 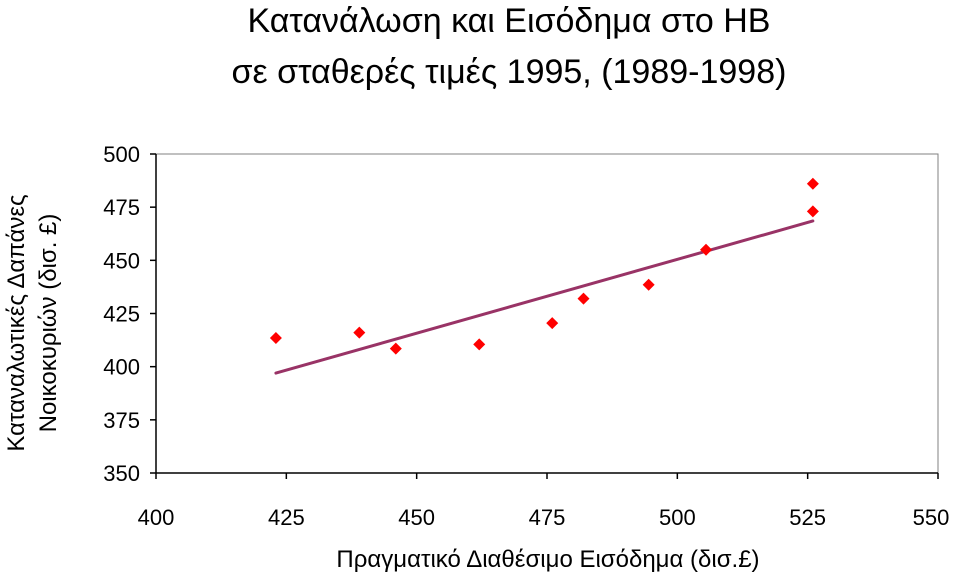 What do you see at coordinates (547, 559) in the screenshot?
I see `x-axis-title: Πραγματικό Διαθέσιμο Εισόδημα (δισ.£)` at bounding box center [547, 559].